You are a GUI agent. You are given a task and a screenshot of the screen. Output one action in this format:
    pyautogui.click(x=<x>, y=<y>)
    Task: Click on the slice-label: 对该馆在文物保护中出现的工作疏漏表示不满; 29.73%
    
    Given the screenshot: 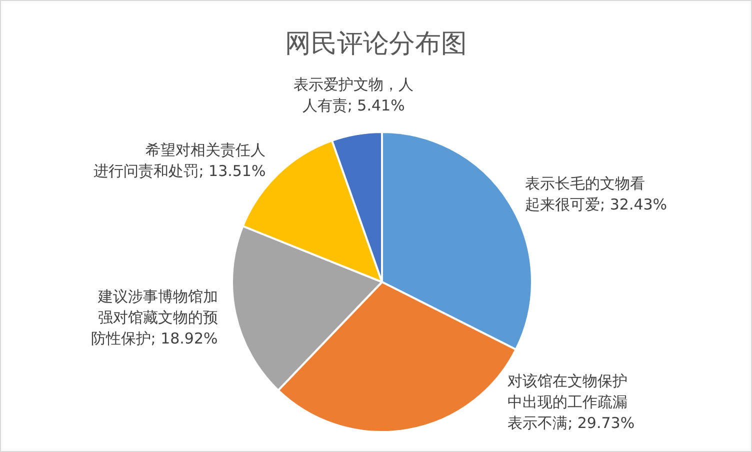 What is the action you would take?
    pyautogui.click(x=571, y=402)
    